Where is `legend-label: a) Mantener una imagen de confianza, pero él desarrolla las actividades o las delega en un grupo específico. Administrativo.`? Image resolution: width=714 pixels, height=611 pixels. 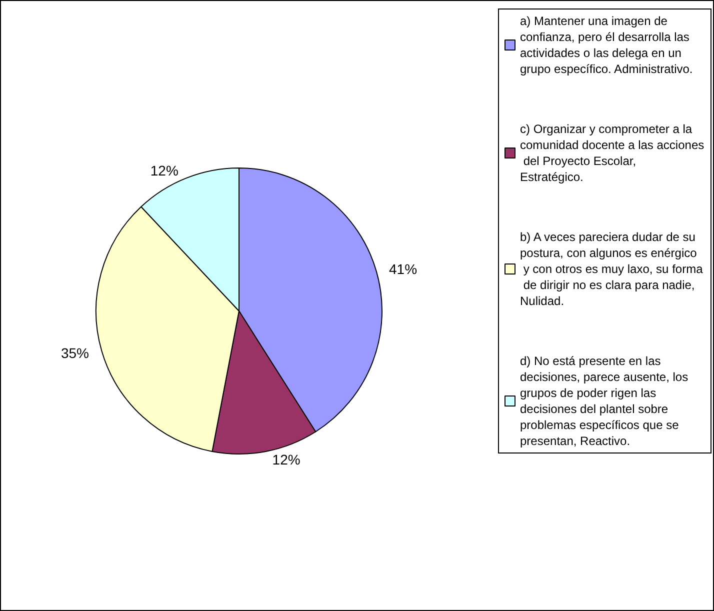 legend-label: a) Mantener una imagen de confianza, pero él desarrolla las actividades o las delega en un grupo específico. Administrativo. is located at coordinates (606, 45).